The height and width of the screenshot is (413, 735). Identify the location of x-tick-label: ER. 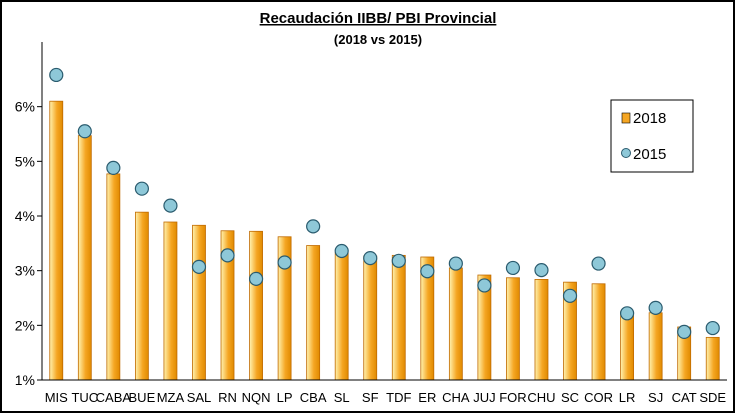
(427, 397).